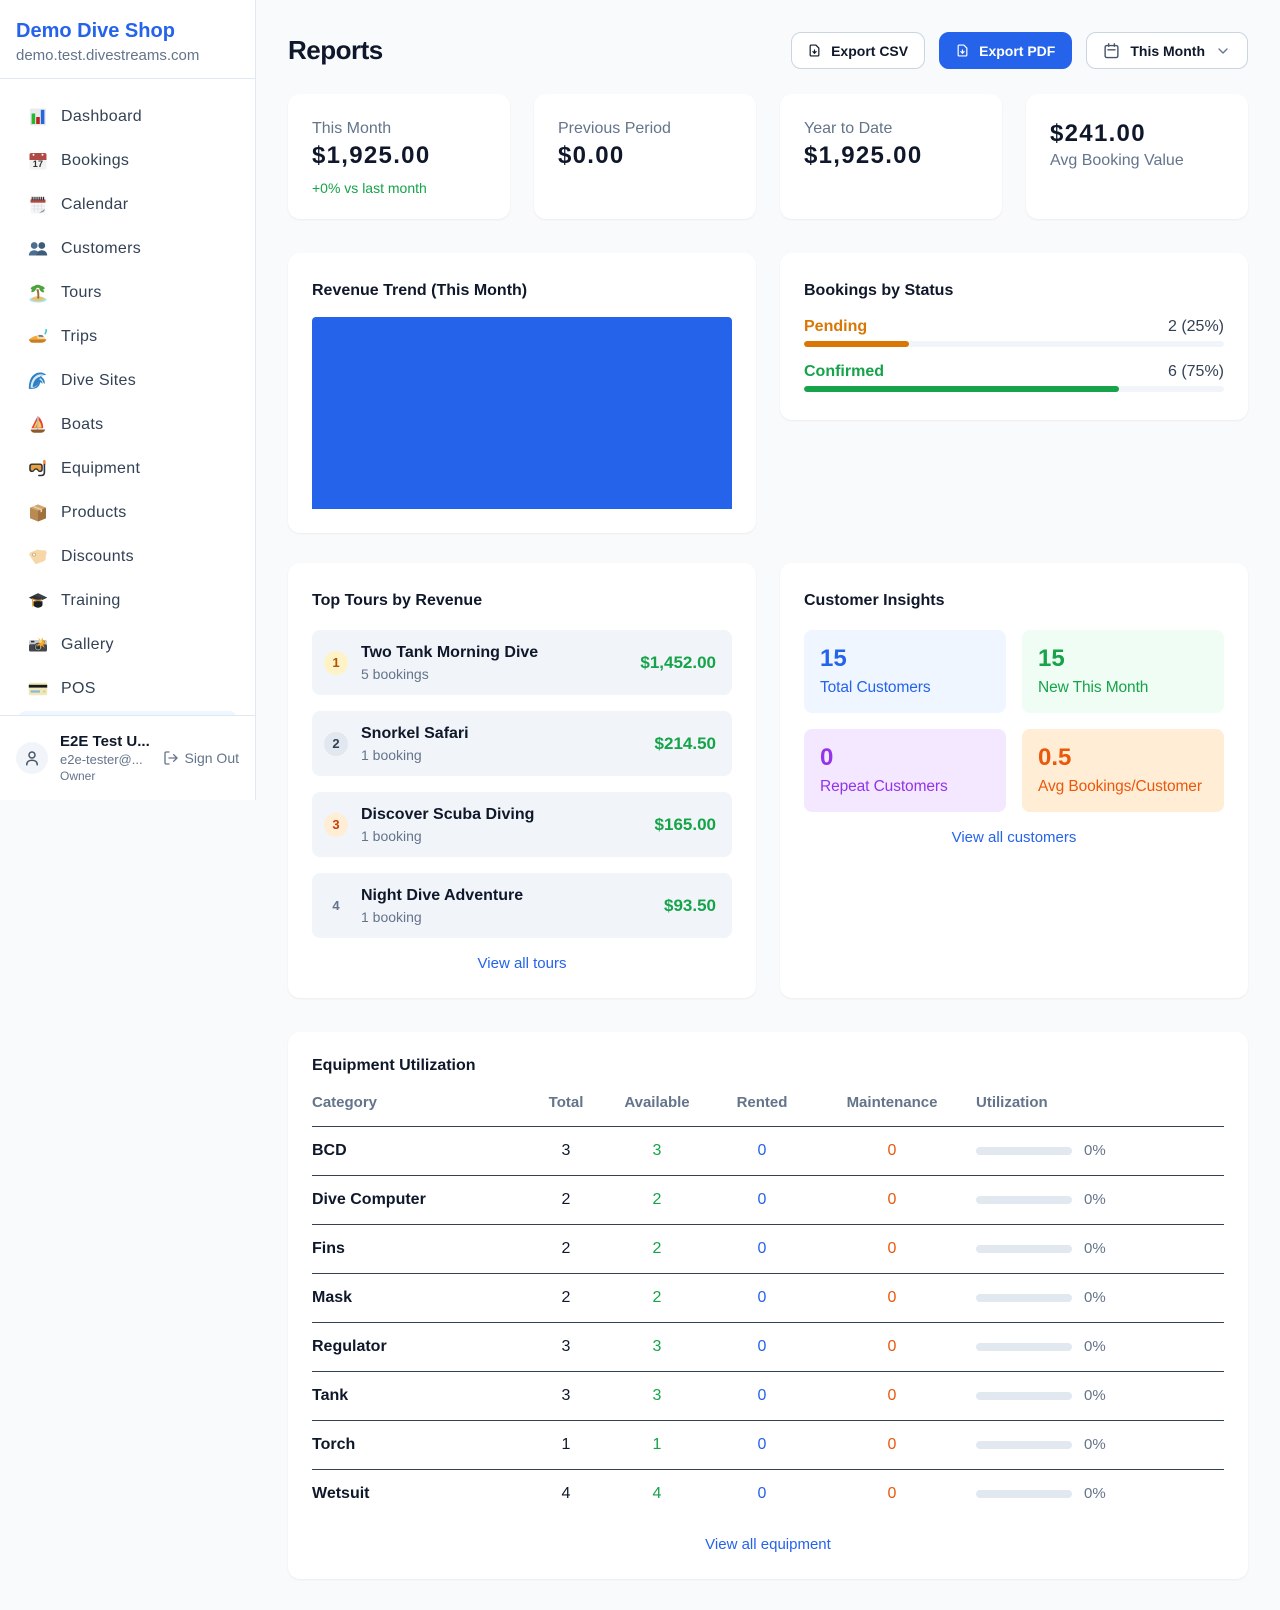 The height and width of the screenshot is (1610, 1280). What do you see at coordinates (38, 164) in the screenshot?
I see `svg-text: 17` at bounding box center [38, 164].